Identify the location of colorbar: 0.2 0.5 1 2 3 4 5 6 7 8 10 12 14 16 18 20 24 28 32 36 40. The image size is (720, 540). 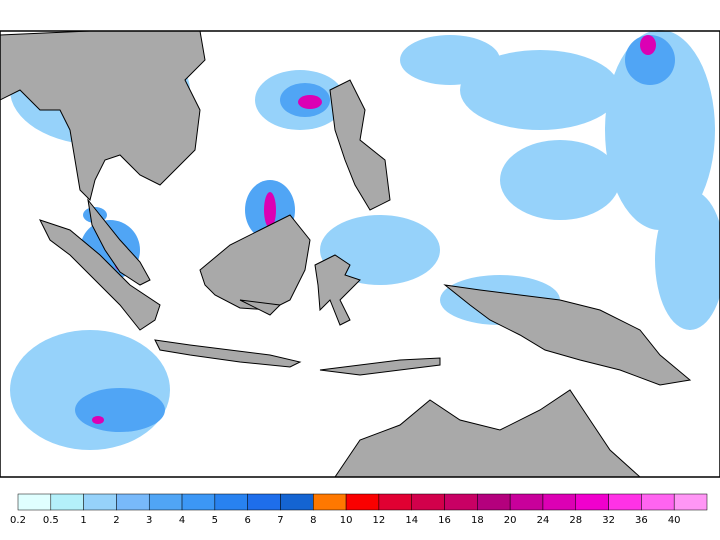
(359, 509).